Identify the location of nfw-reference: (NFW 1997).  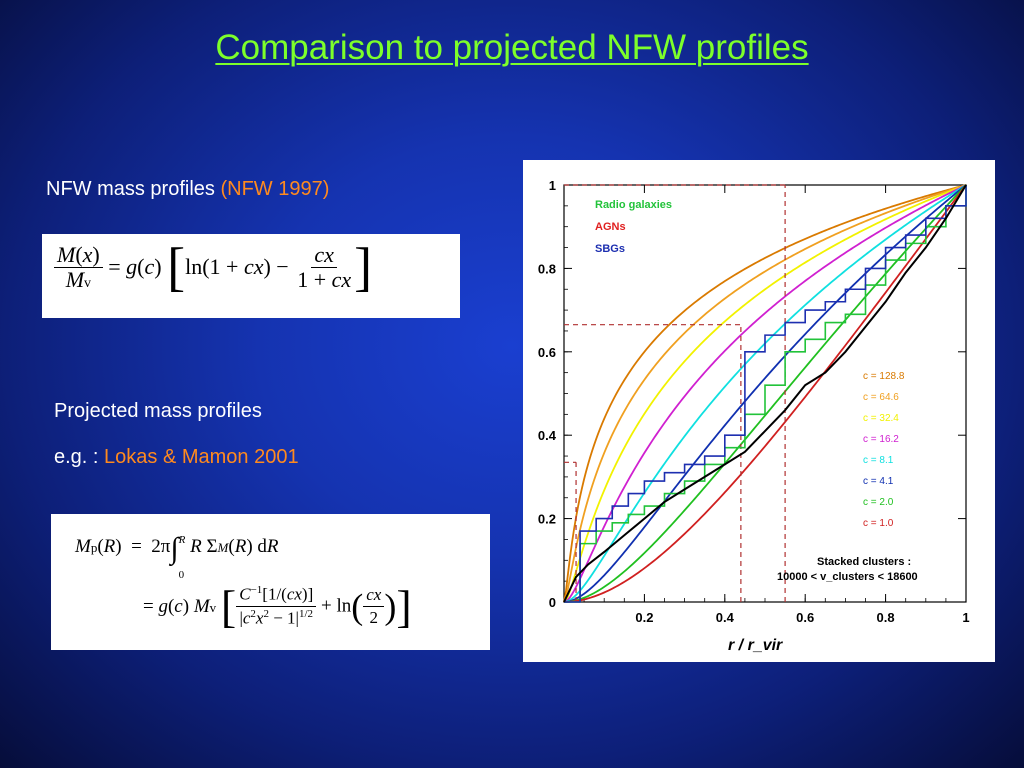
(275, 189).